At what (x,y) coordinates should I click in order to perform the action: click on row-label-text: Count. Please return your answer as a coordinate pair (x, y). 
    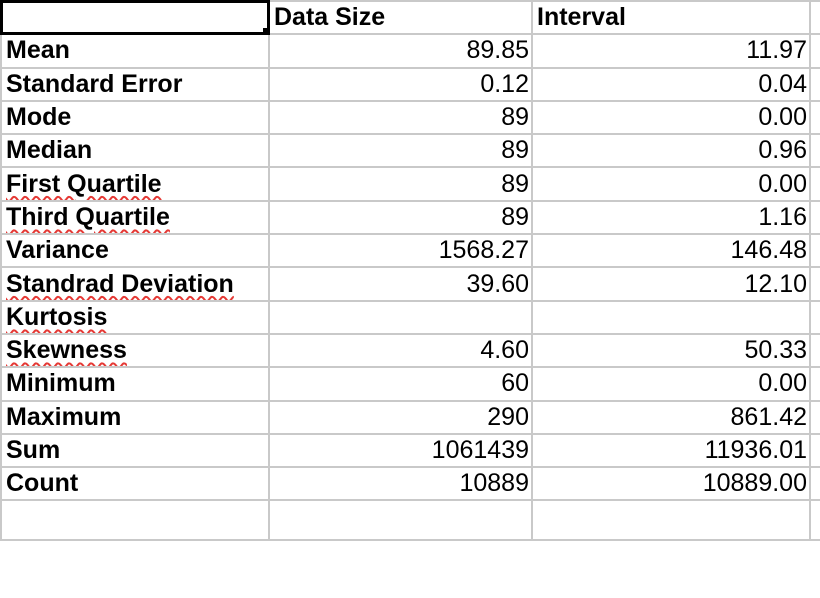
    Looking at the image, I should click on (42, 483).